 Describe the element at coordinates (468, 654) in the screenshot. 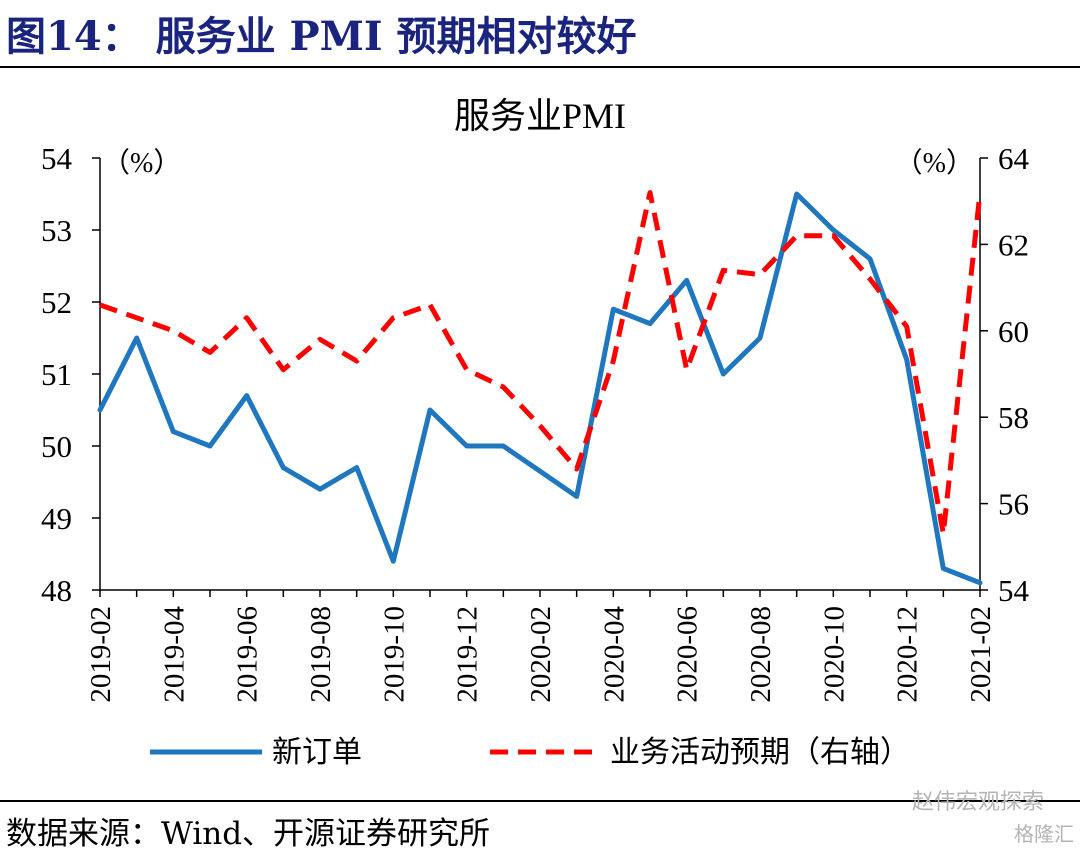

I see `x-tick-label: 2019-12` at that location.